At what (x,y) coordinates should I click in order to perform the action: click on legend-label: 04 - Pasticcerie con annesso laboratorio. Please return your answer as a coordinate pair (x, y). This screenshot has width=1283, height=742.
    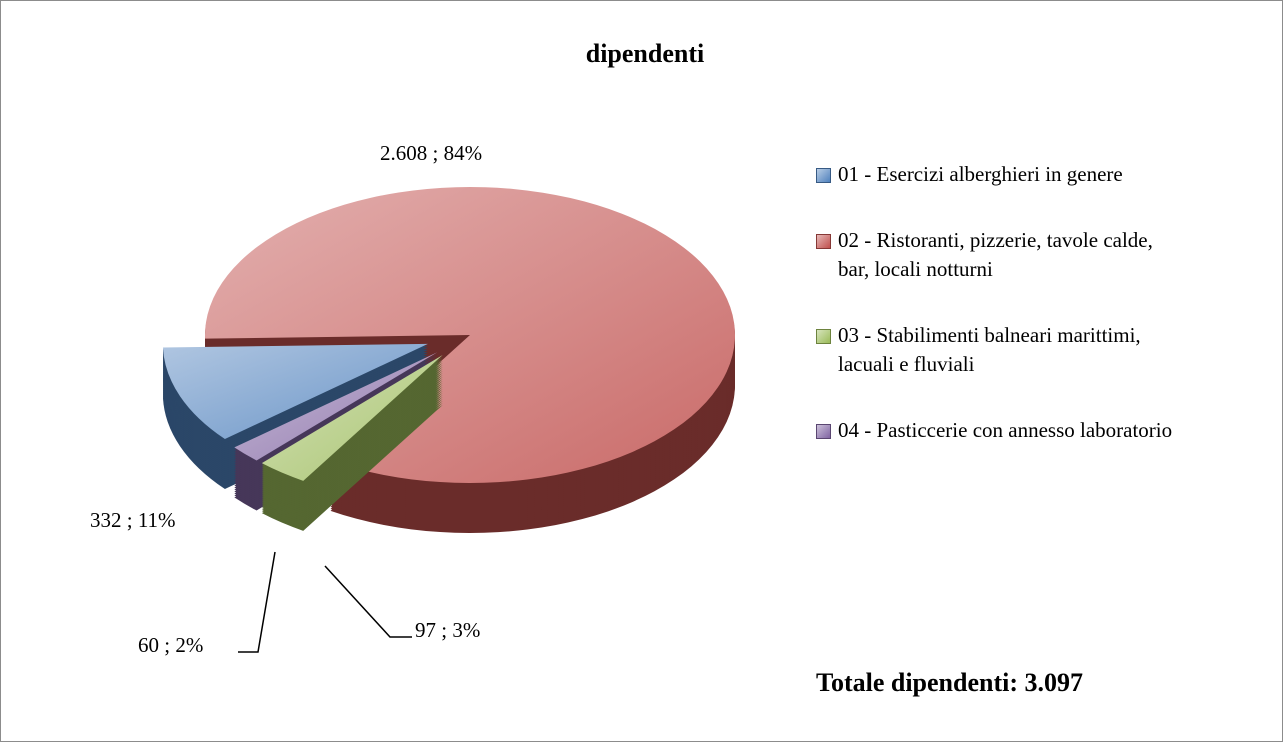
    Looking at the image, I should click on (1005, 430).